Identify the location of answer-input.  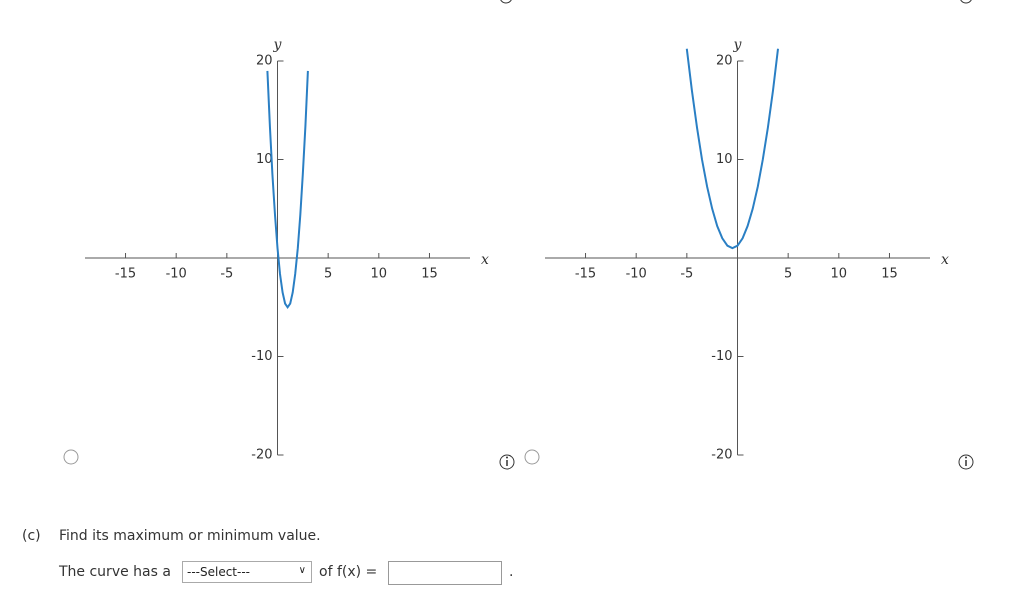
(445, 573).